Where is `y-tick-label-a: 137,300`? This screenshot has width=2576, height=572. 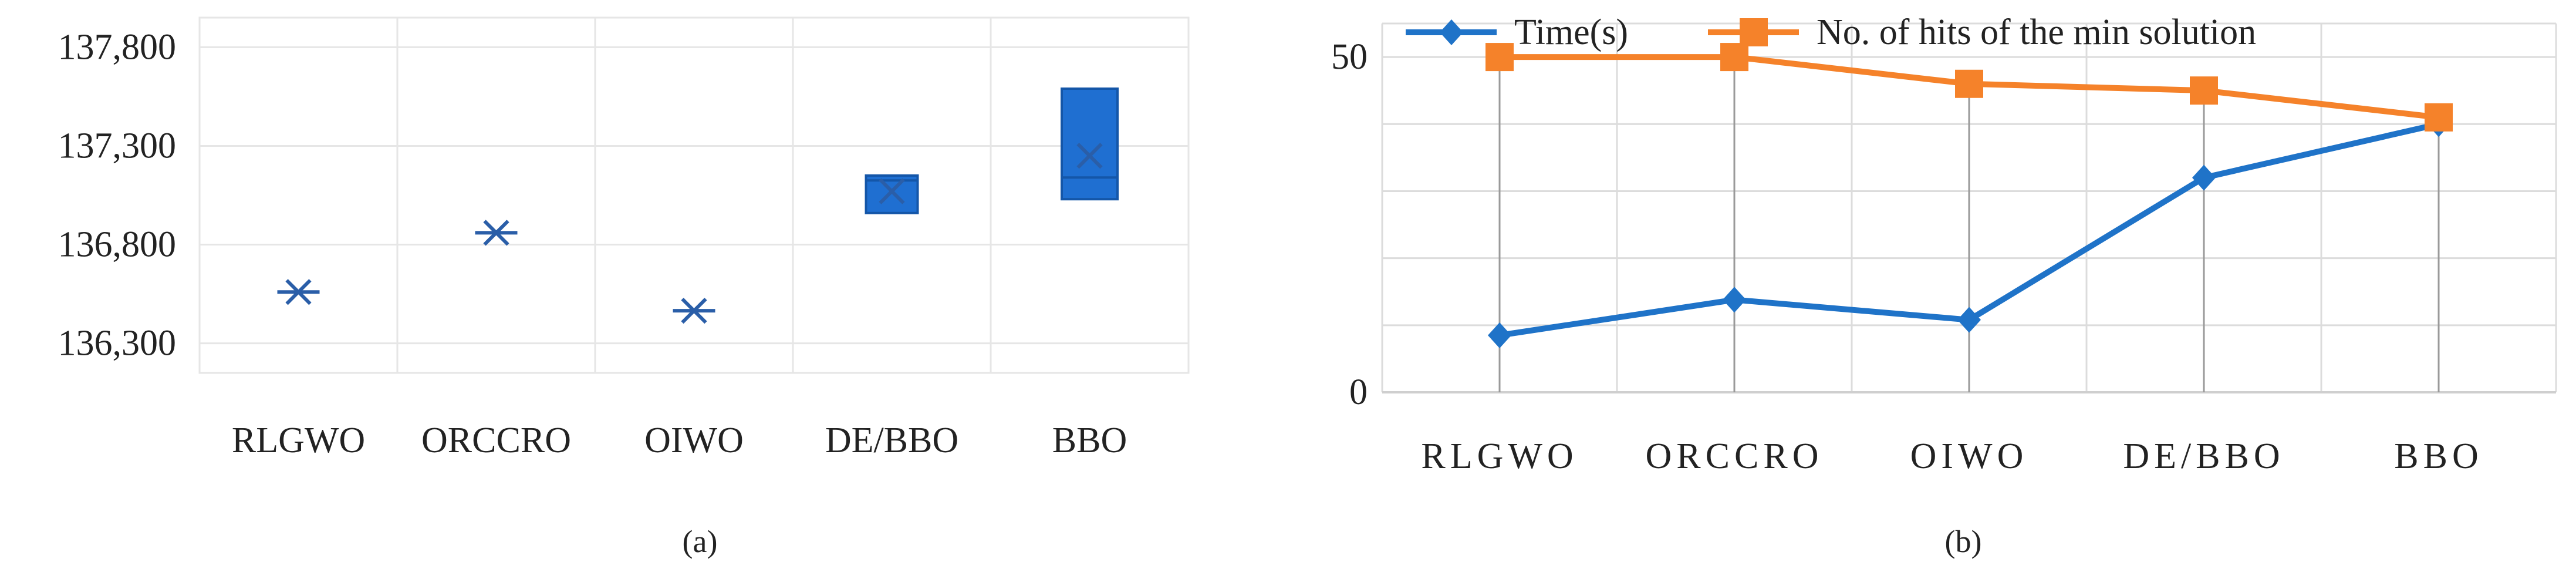
y-tick-label-a: 137,300 is located at coordinates (117, 146).